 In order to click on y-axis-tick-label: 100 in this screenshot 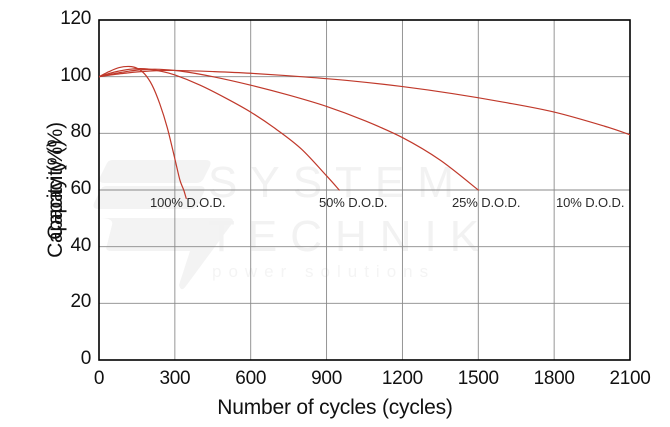, I will do `click(75, 75)`.